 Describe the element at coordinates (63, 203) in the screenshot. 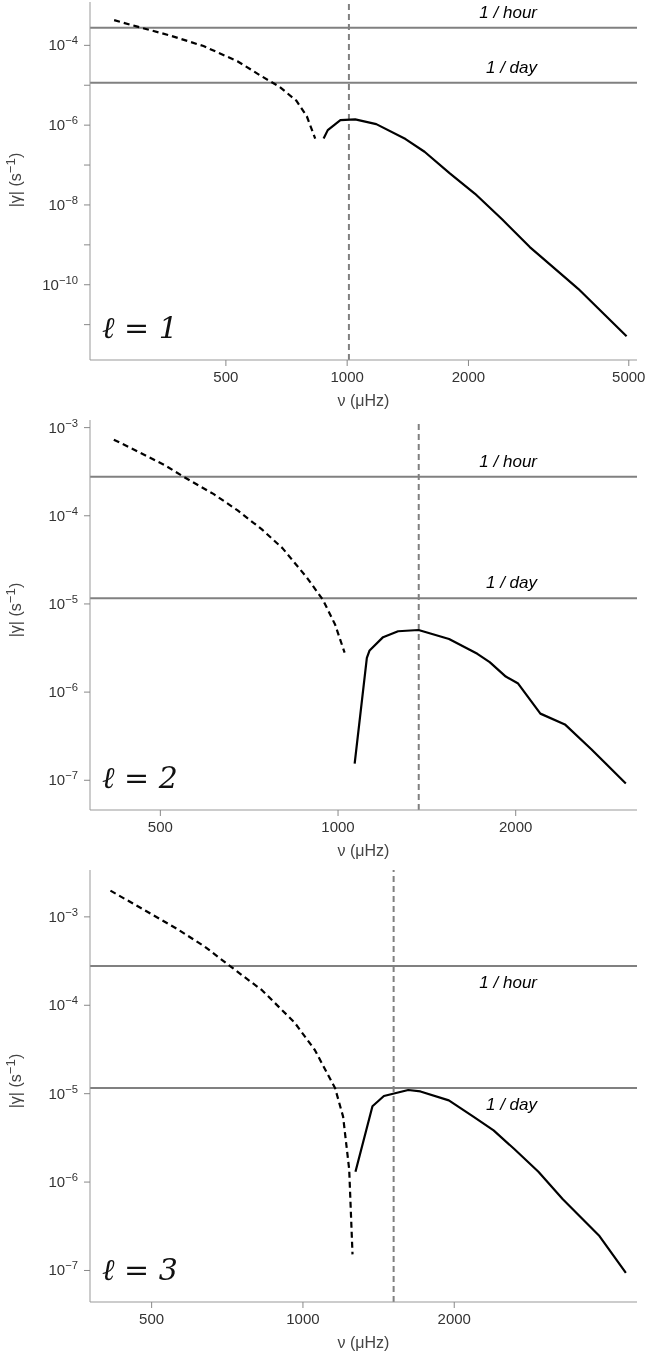

I see `y-tick-label: 10$^{−8}$` at that location.